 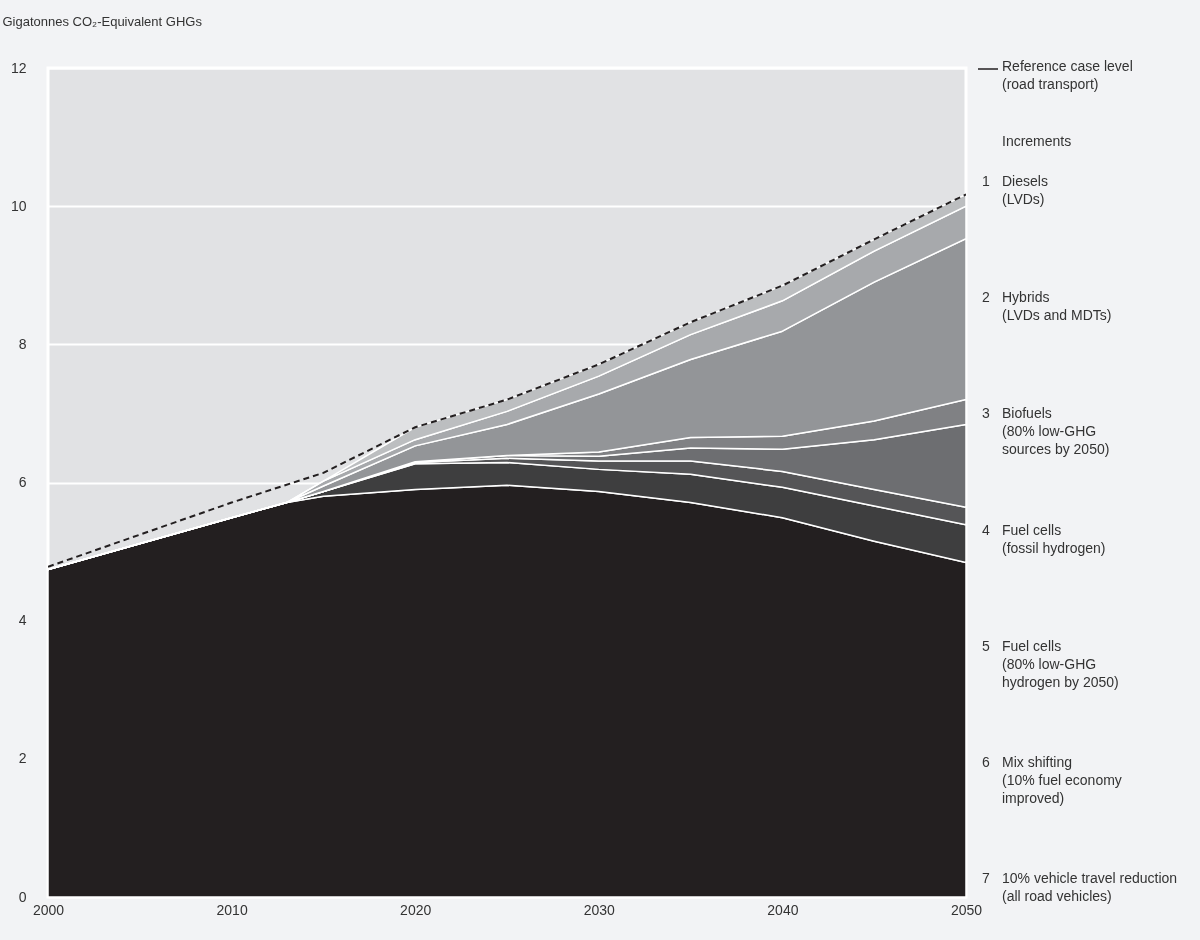 What do you see at coordinates (1047, 306) in the screenshot?
I see `text: 2 Hybrids (LVDs and MDTs)` at bounding box center [1047, 306].